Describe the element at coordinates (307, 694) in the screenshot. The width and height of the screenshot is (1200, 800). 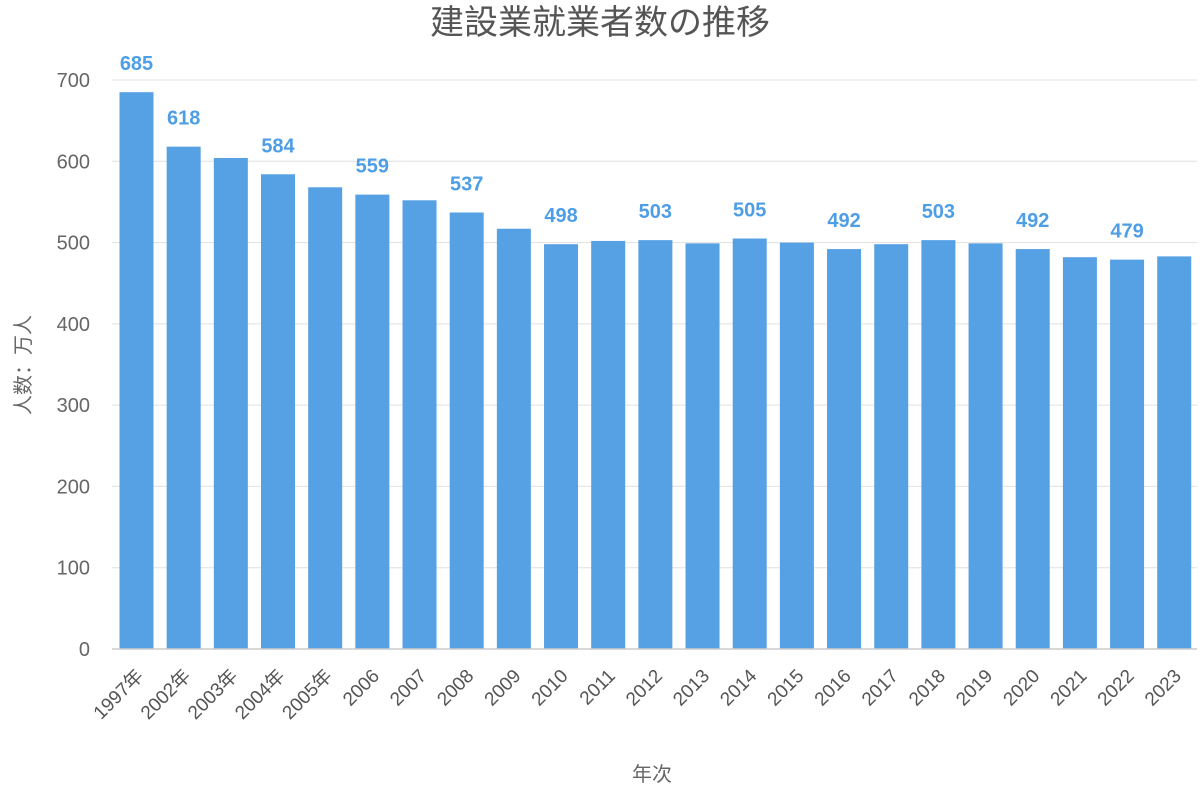
I see `x-tick-label: 2005年` at that location.